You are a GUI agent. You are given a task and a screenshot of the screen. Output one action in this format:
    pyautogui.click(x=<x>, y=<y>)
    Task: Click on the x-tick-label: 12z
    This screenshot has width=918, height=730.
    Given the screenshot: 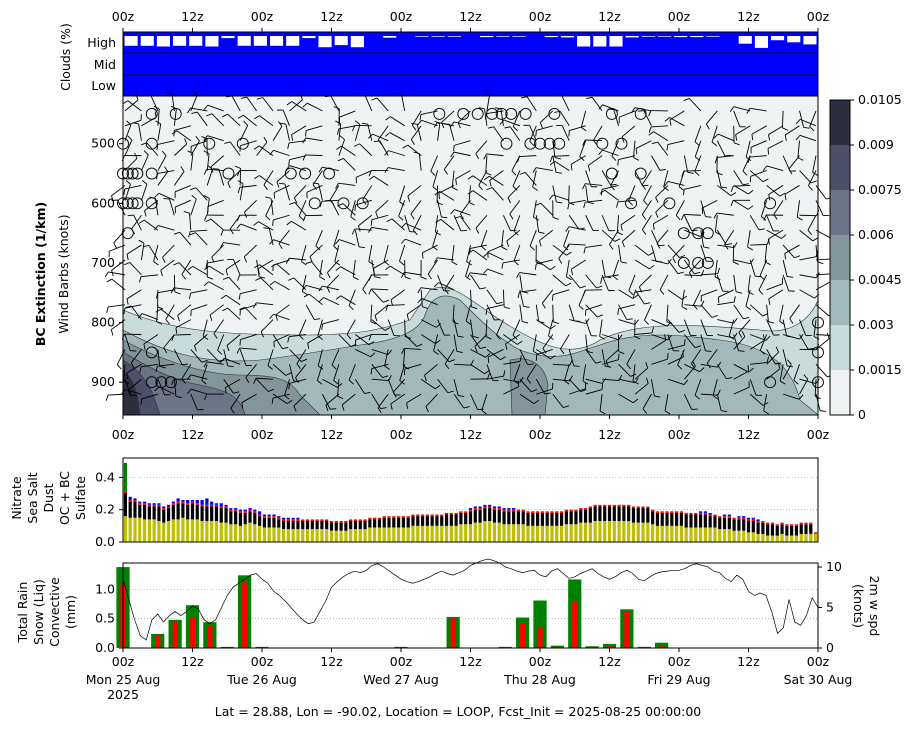 What is the action you would take?
    pyautogui.click(x=609, y=434)
    